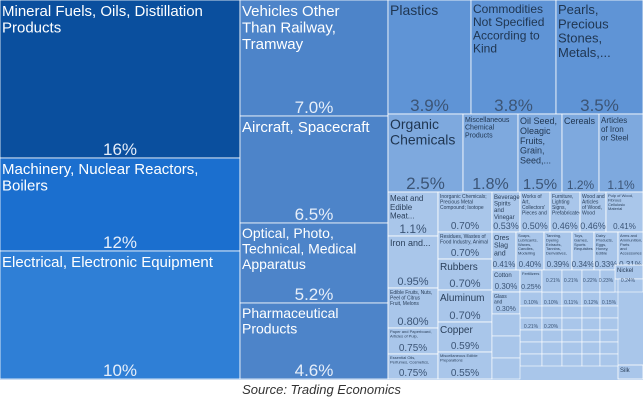 The image size is (643, 406). Describe the element at coordinates (591, 303) in the screenshot. I see `treemap-small-value: 0.12%` at that location.